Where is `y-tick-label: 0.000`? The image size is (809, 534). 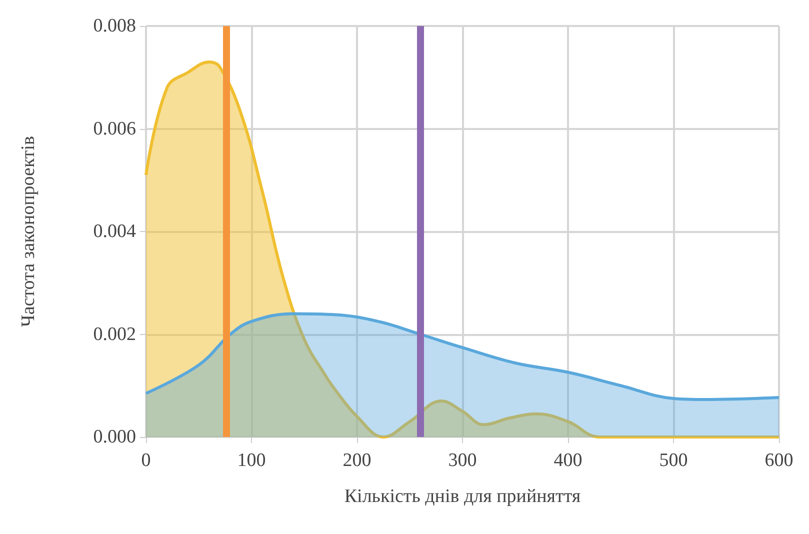
y-tick-label: 0.000 is located at coordinates (114, 437).